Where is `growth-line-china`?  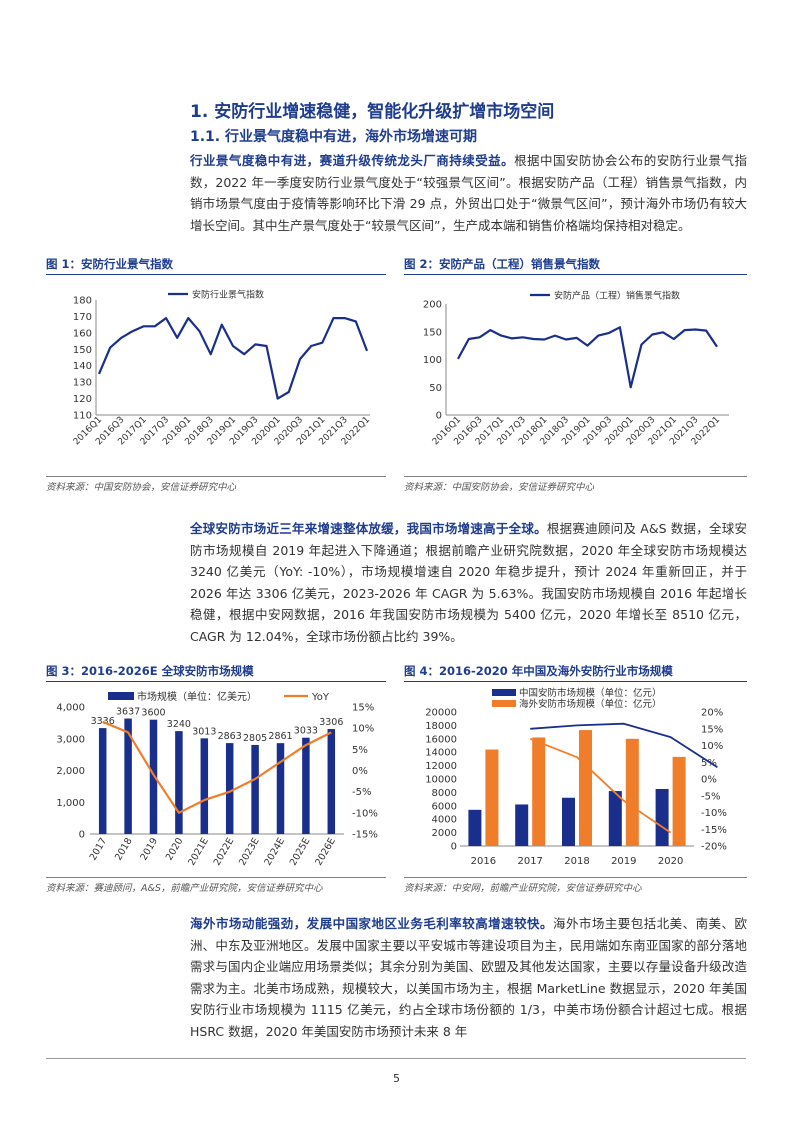
growth-line-china is located at coordinates (624, 745).